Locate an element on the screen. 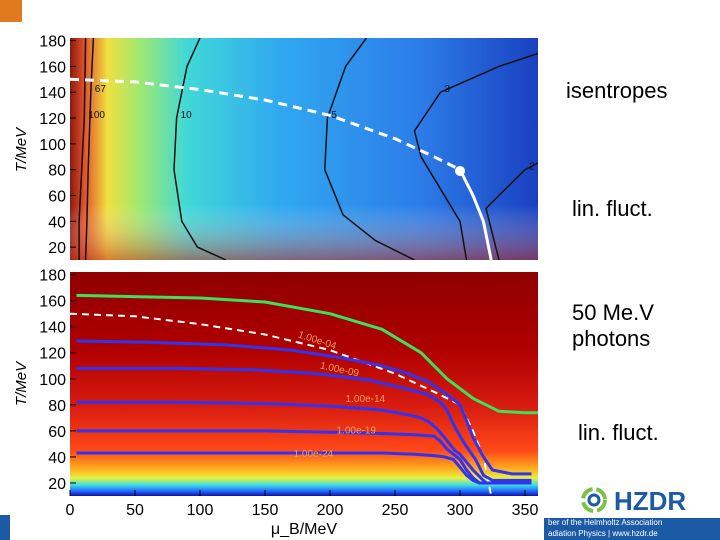 This screenshot has height=540, width=720. isentrope-label: 2 is located at coordinates (532, 167).